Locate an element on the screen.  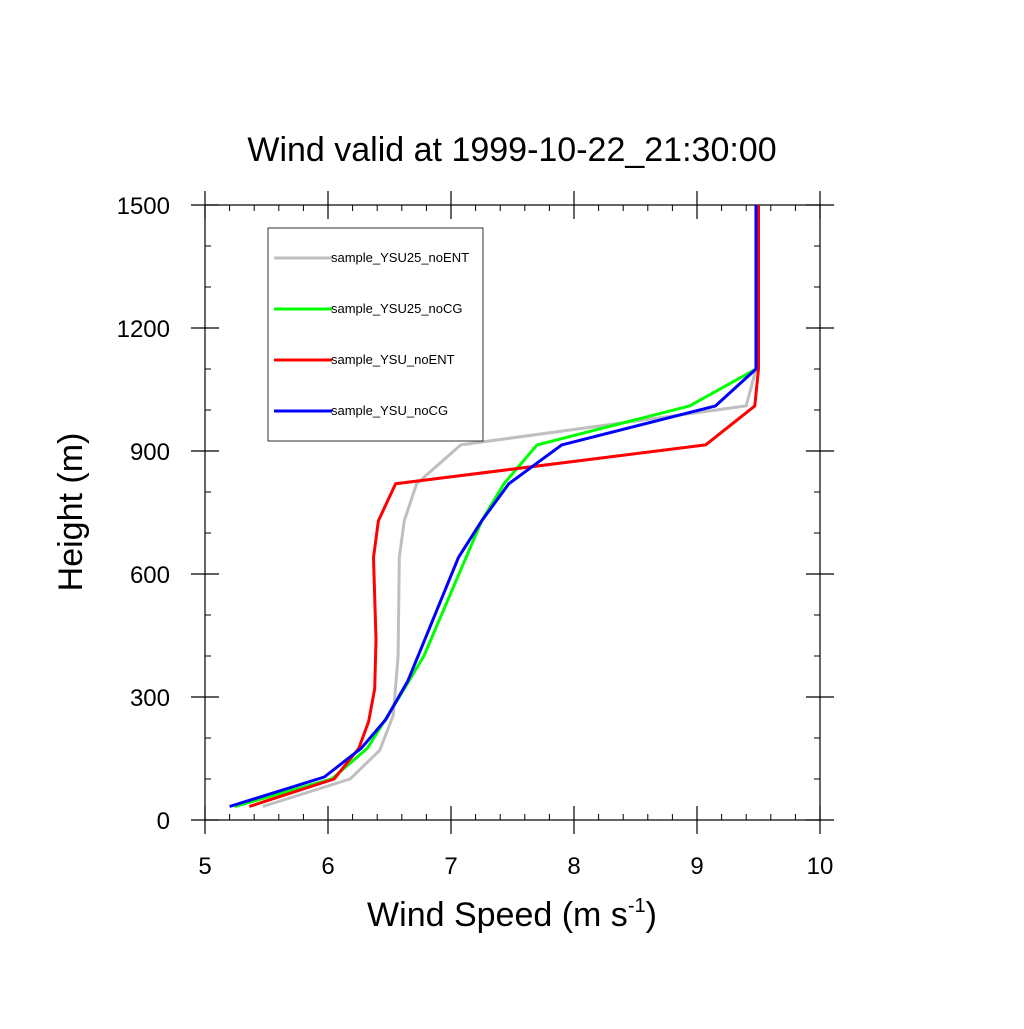
x-axis-title: Wind Speed (m s-1) is located at coordinates (512, 914).